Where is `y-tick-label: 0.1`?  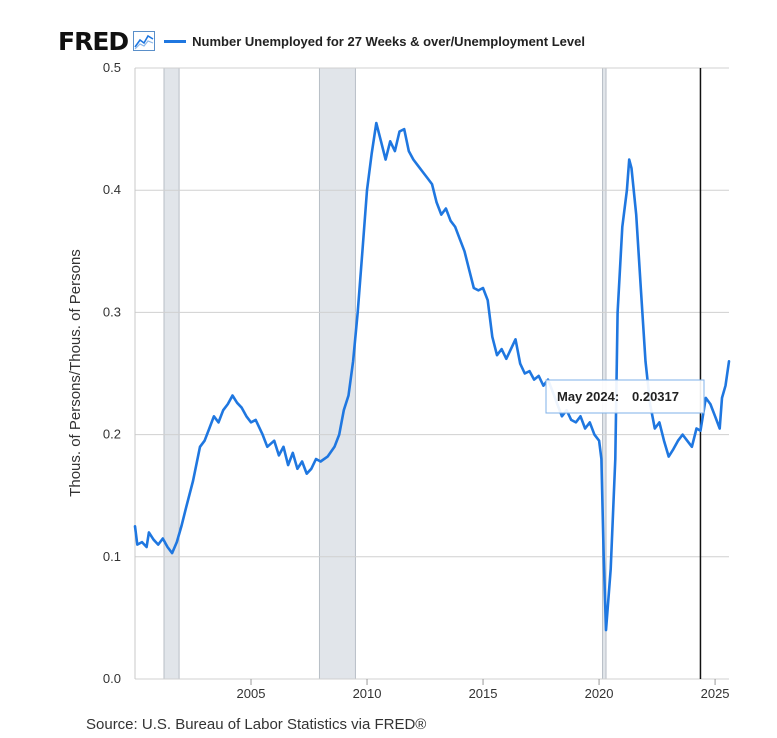 y-tick-label: 0.1 is located at coordinates (112, 556).